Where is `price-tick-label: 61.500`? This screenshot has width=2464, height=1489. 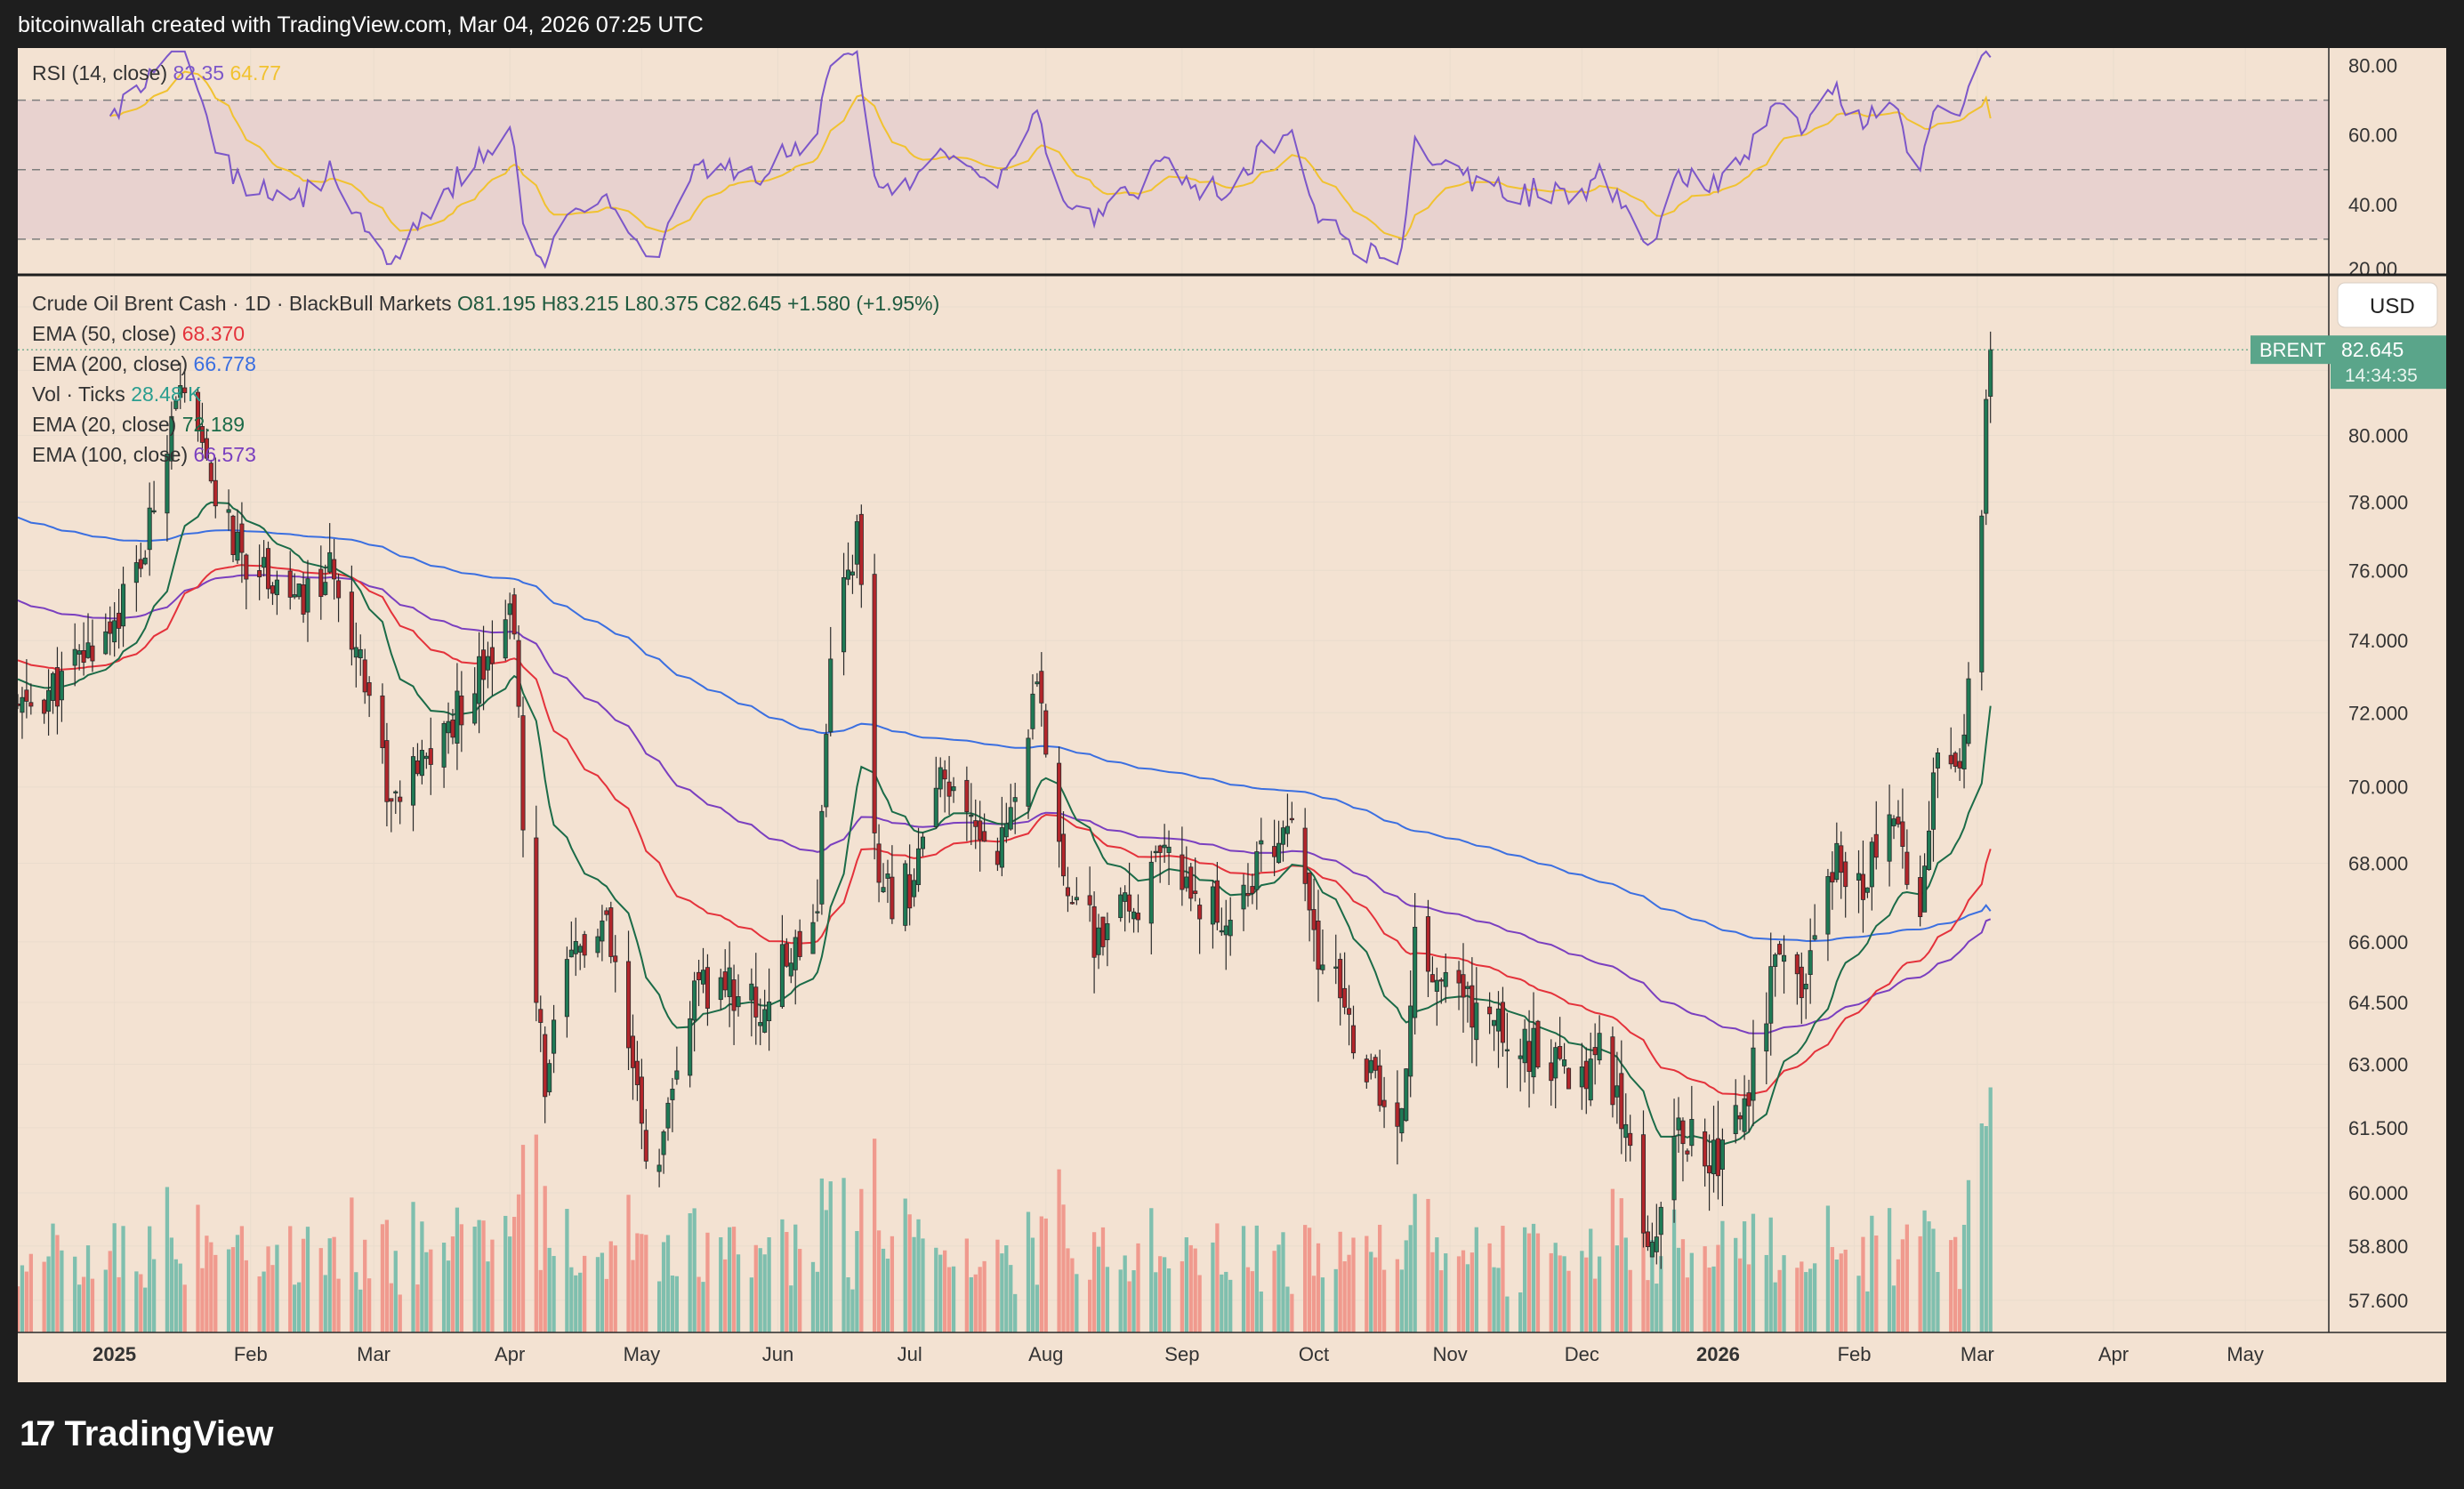 price-tick-label: 61.500 is located at coordinates (2378, 1128).